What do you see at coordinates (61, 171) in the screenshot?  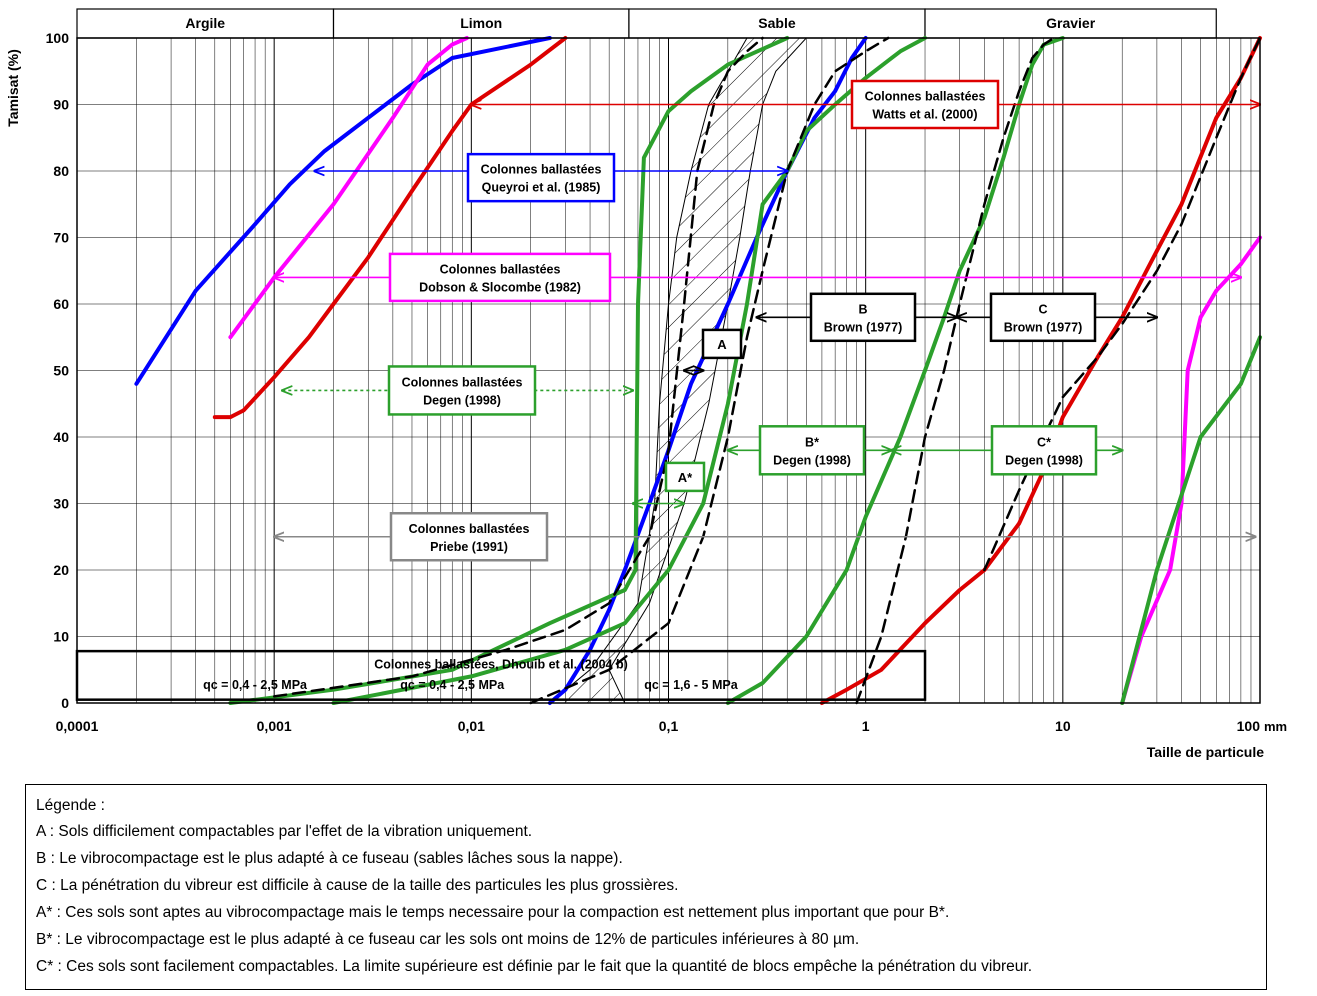 I see `y-tick-label: 80` at bounding box center [61, 171].